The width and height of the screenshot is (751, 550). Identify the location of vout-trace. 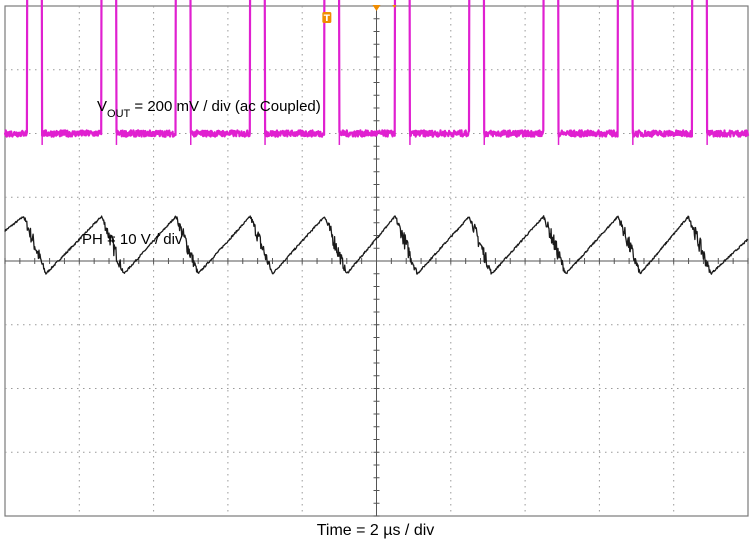
(376, 245).